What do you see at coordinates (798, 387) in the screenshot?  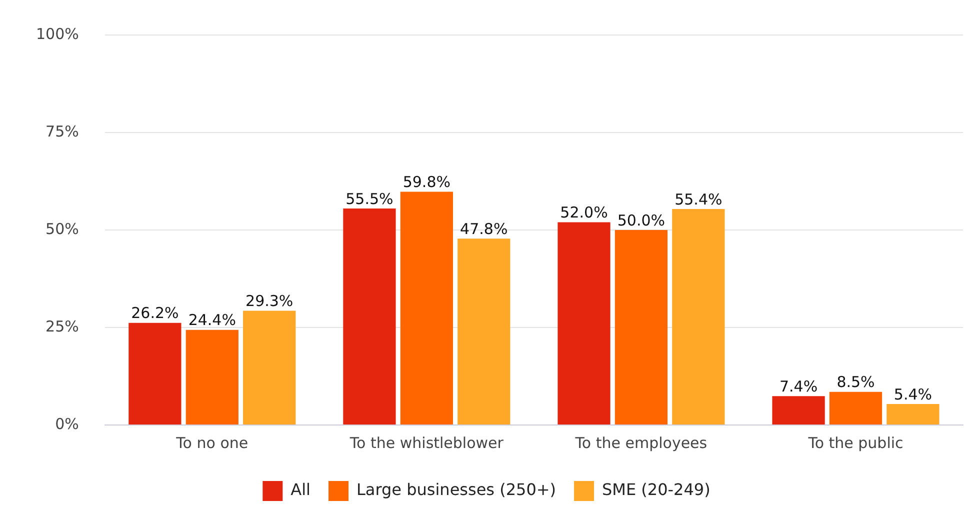 I see `data-label: 7.4%` at bounding box center [798, 387].